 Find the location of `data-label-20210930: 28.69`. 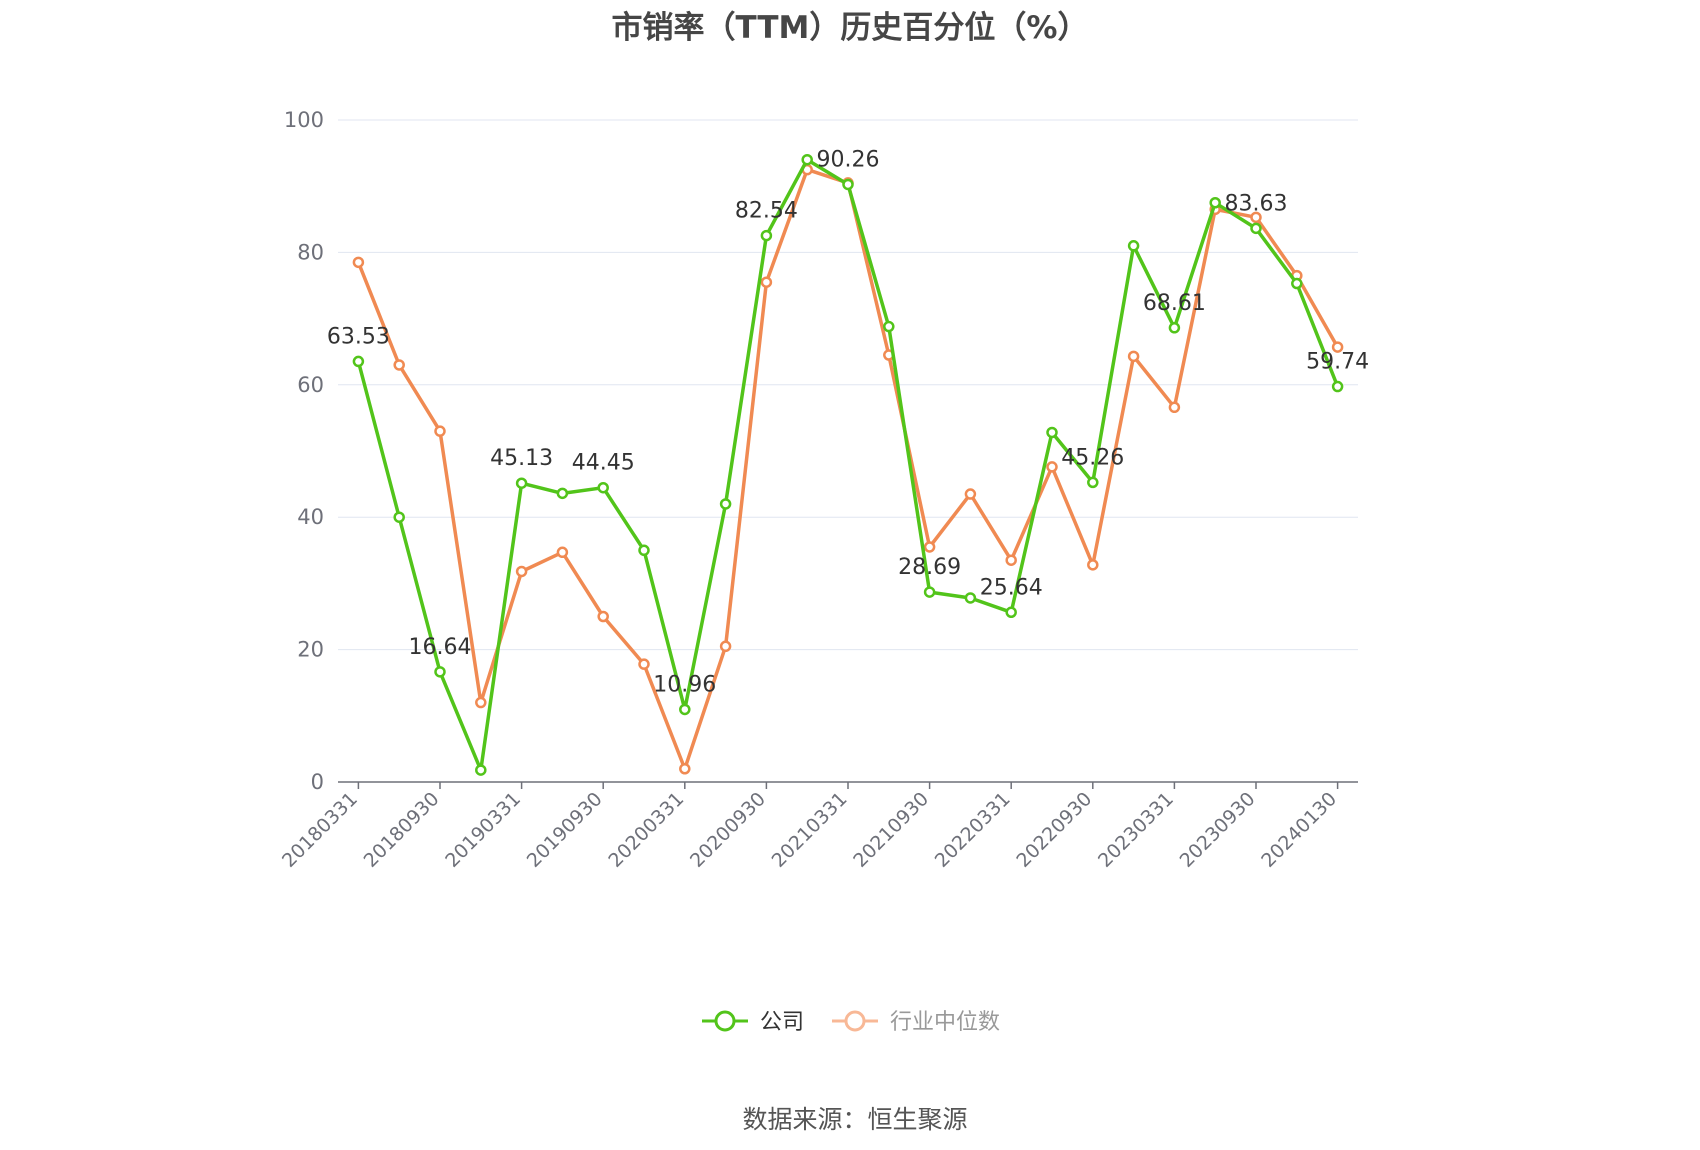

data-label-20210930: 28.69 is located at coordinates (929, 567).